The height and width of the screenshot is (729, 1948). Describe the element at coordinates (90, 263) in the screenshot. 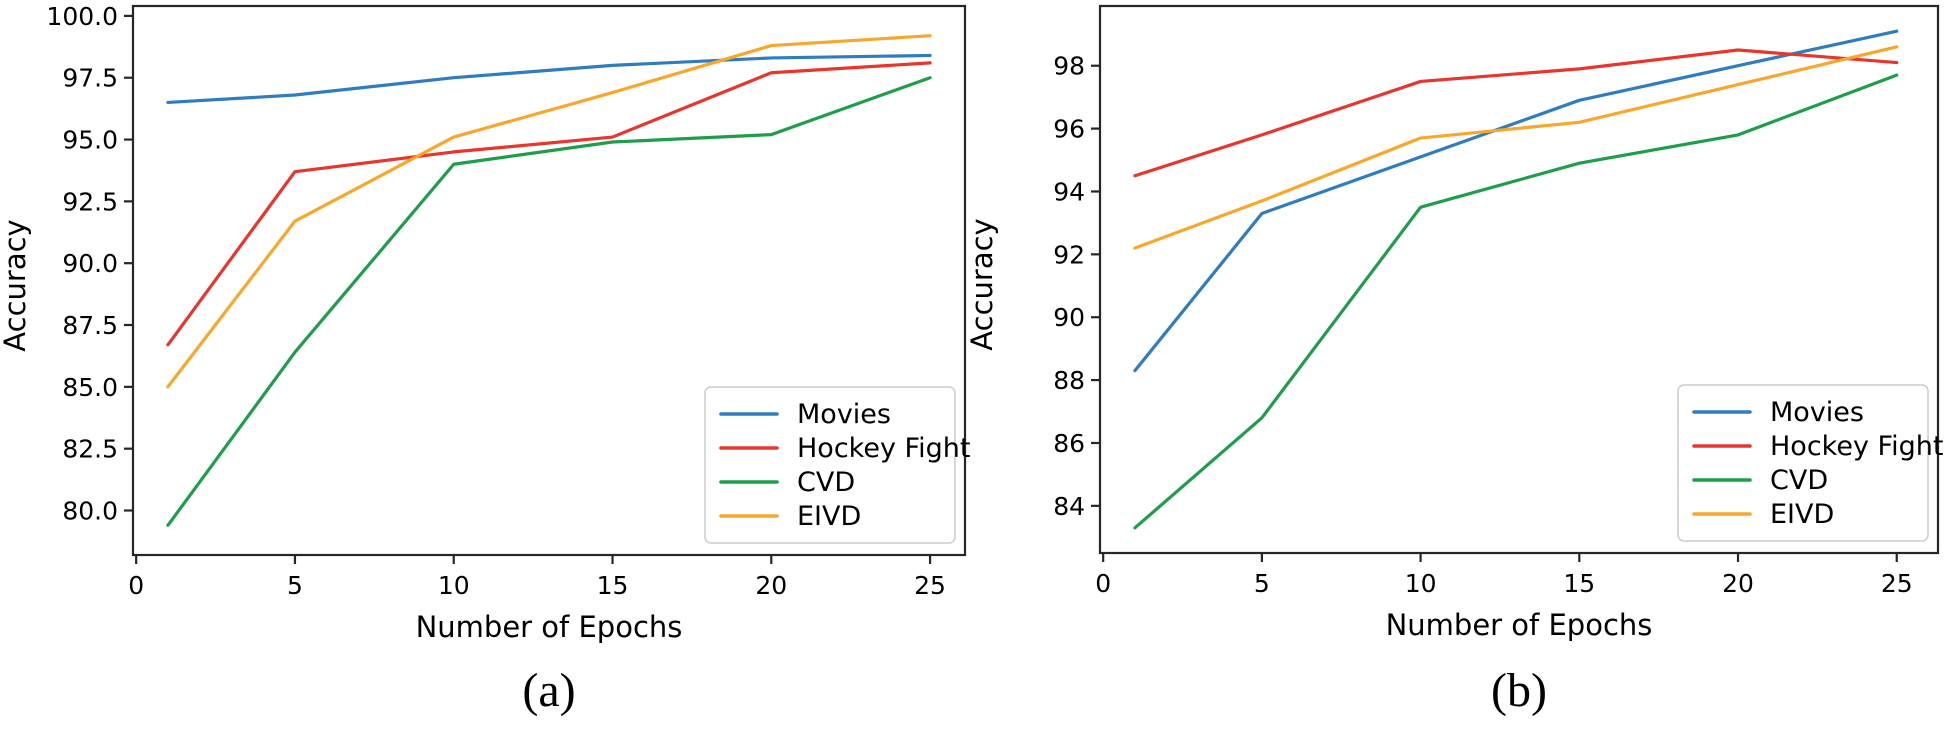

I see `y-tick-label: 90.0` at that location.